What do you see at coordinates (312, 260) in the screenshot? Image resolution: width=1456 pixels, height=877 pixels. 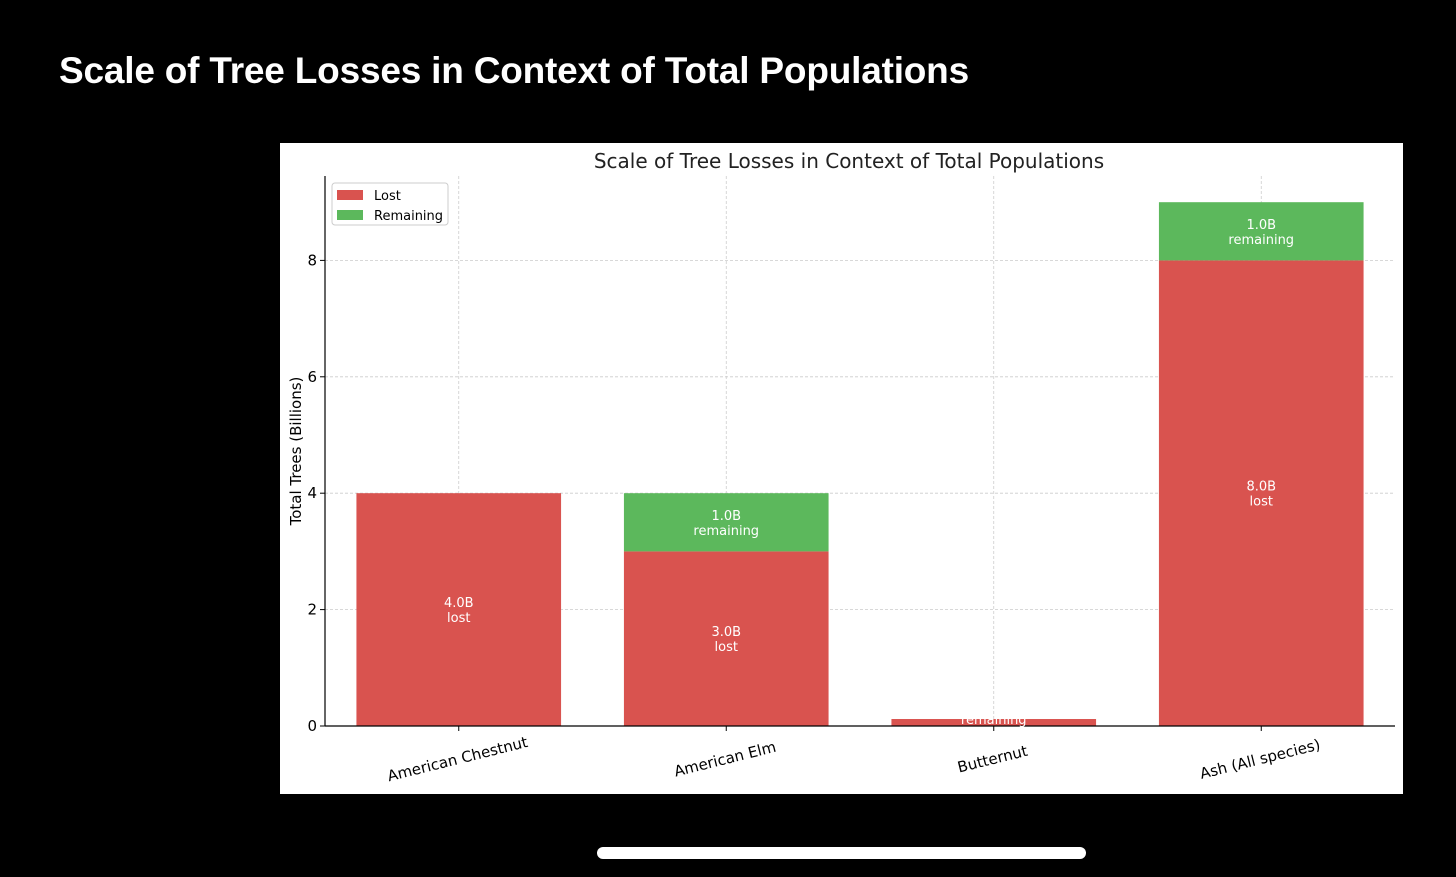 I see `y-tick-label: 8` at bounding box center [312, 260].